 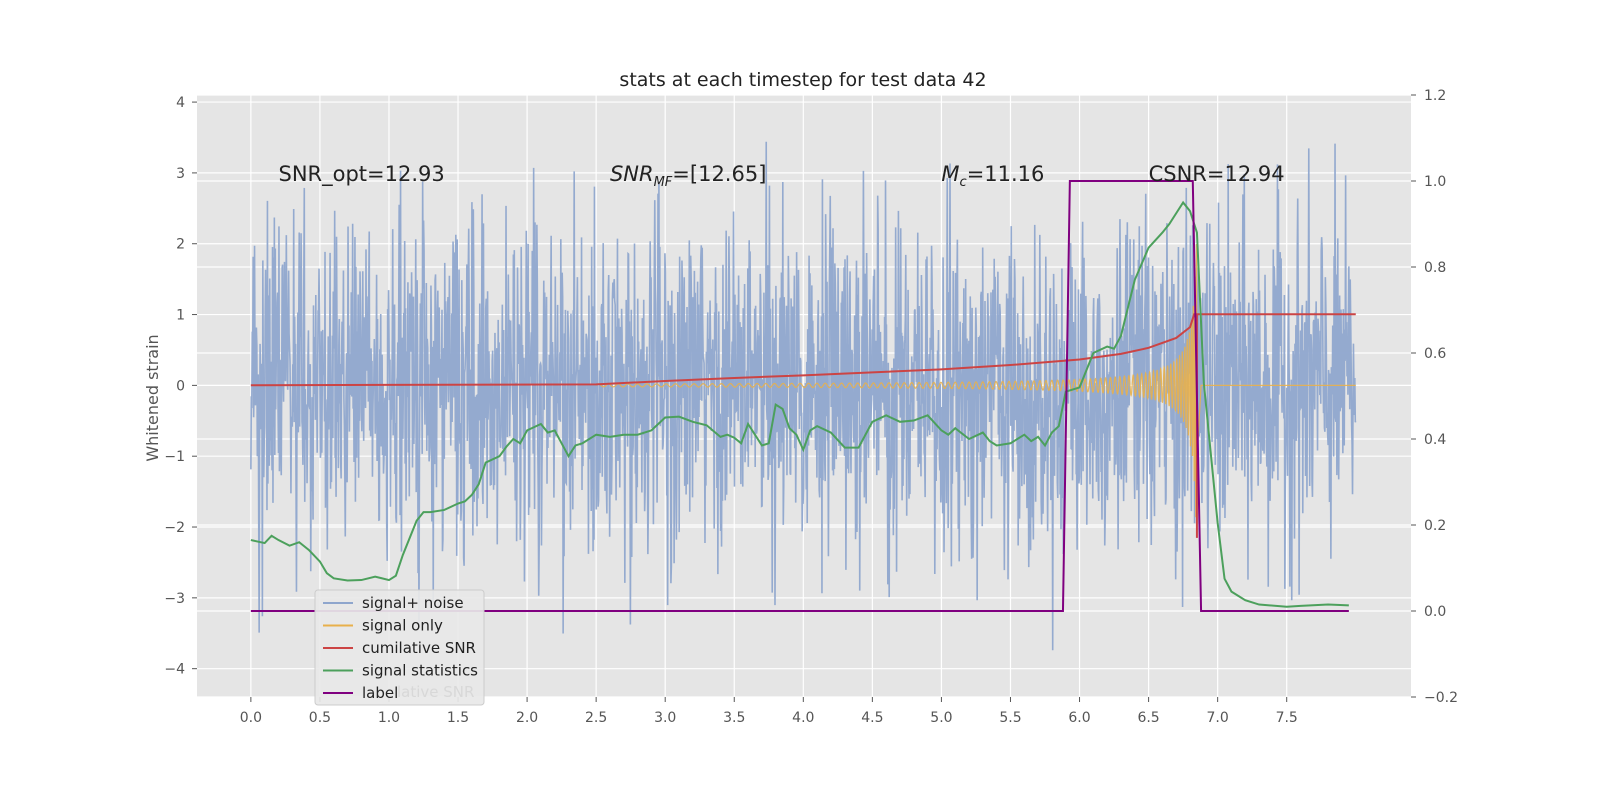 What do you see at coordinates (180, 316) in the screenshot?
I see `y-tick-label: 1` at bounding box center [180, 316].